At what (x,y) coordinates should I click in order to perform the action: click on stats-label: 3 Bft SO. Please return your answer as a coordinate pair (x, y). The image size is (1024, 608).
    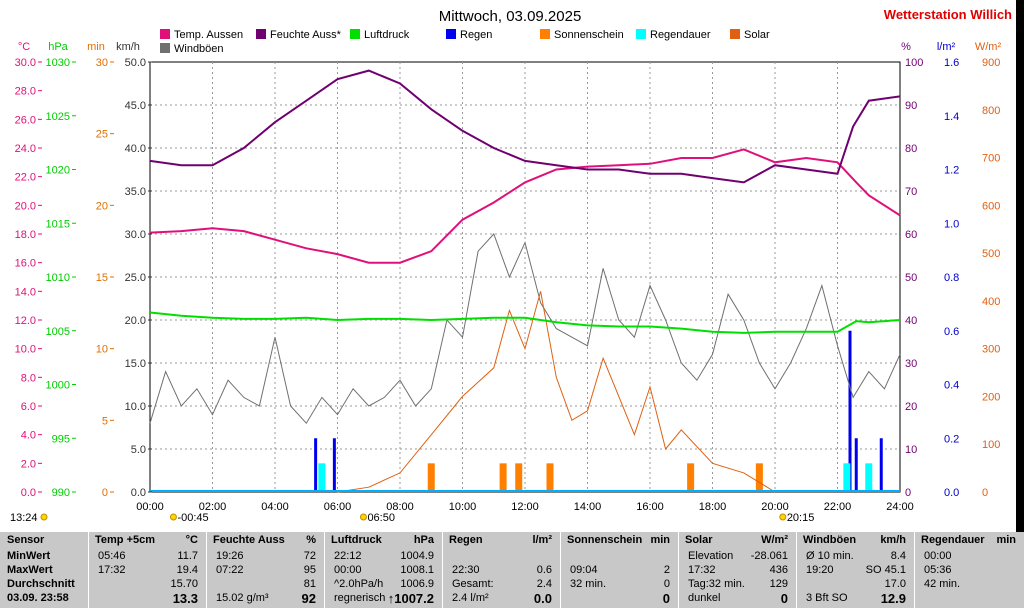
    Looking at the image, I should click on (827, 598).